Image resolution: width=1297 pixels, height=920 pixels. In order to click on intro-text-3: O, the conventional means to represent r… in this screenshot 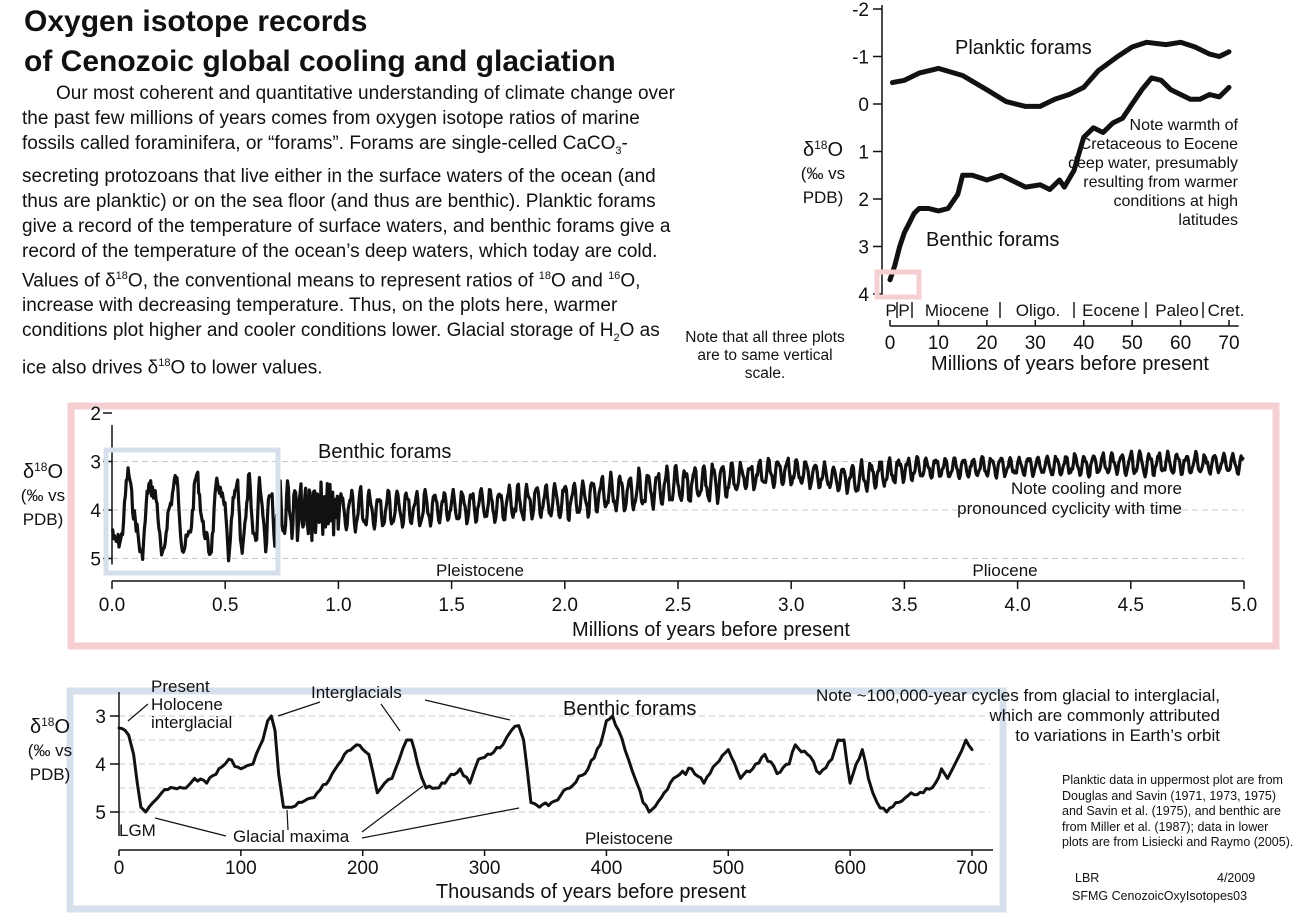, I will do `click(333, 281)`.